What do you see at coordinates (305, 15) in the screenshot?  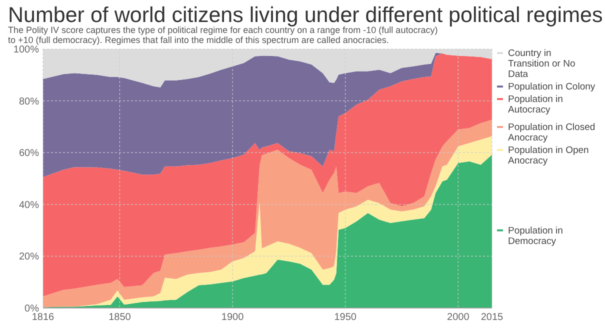 I see `chart-title: Number of world citizens living under different political regimes` at bounding box center [305, 15].